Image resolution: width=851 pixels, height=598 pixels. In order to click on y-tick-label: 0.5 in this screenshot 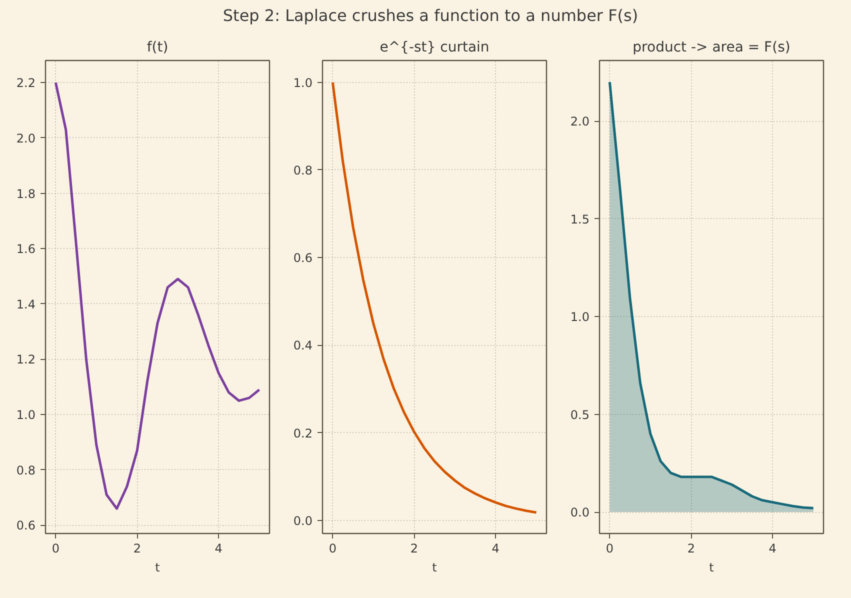, I will do `click(580, 415)`.